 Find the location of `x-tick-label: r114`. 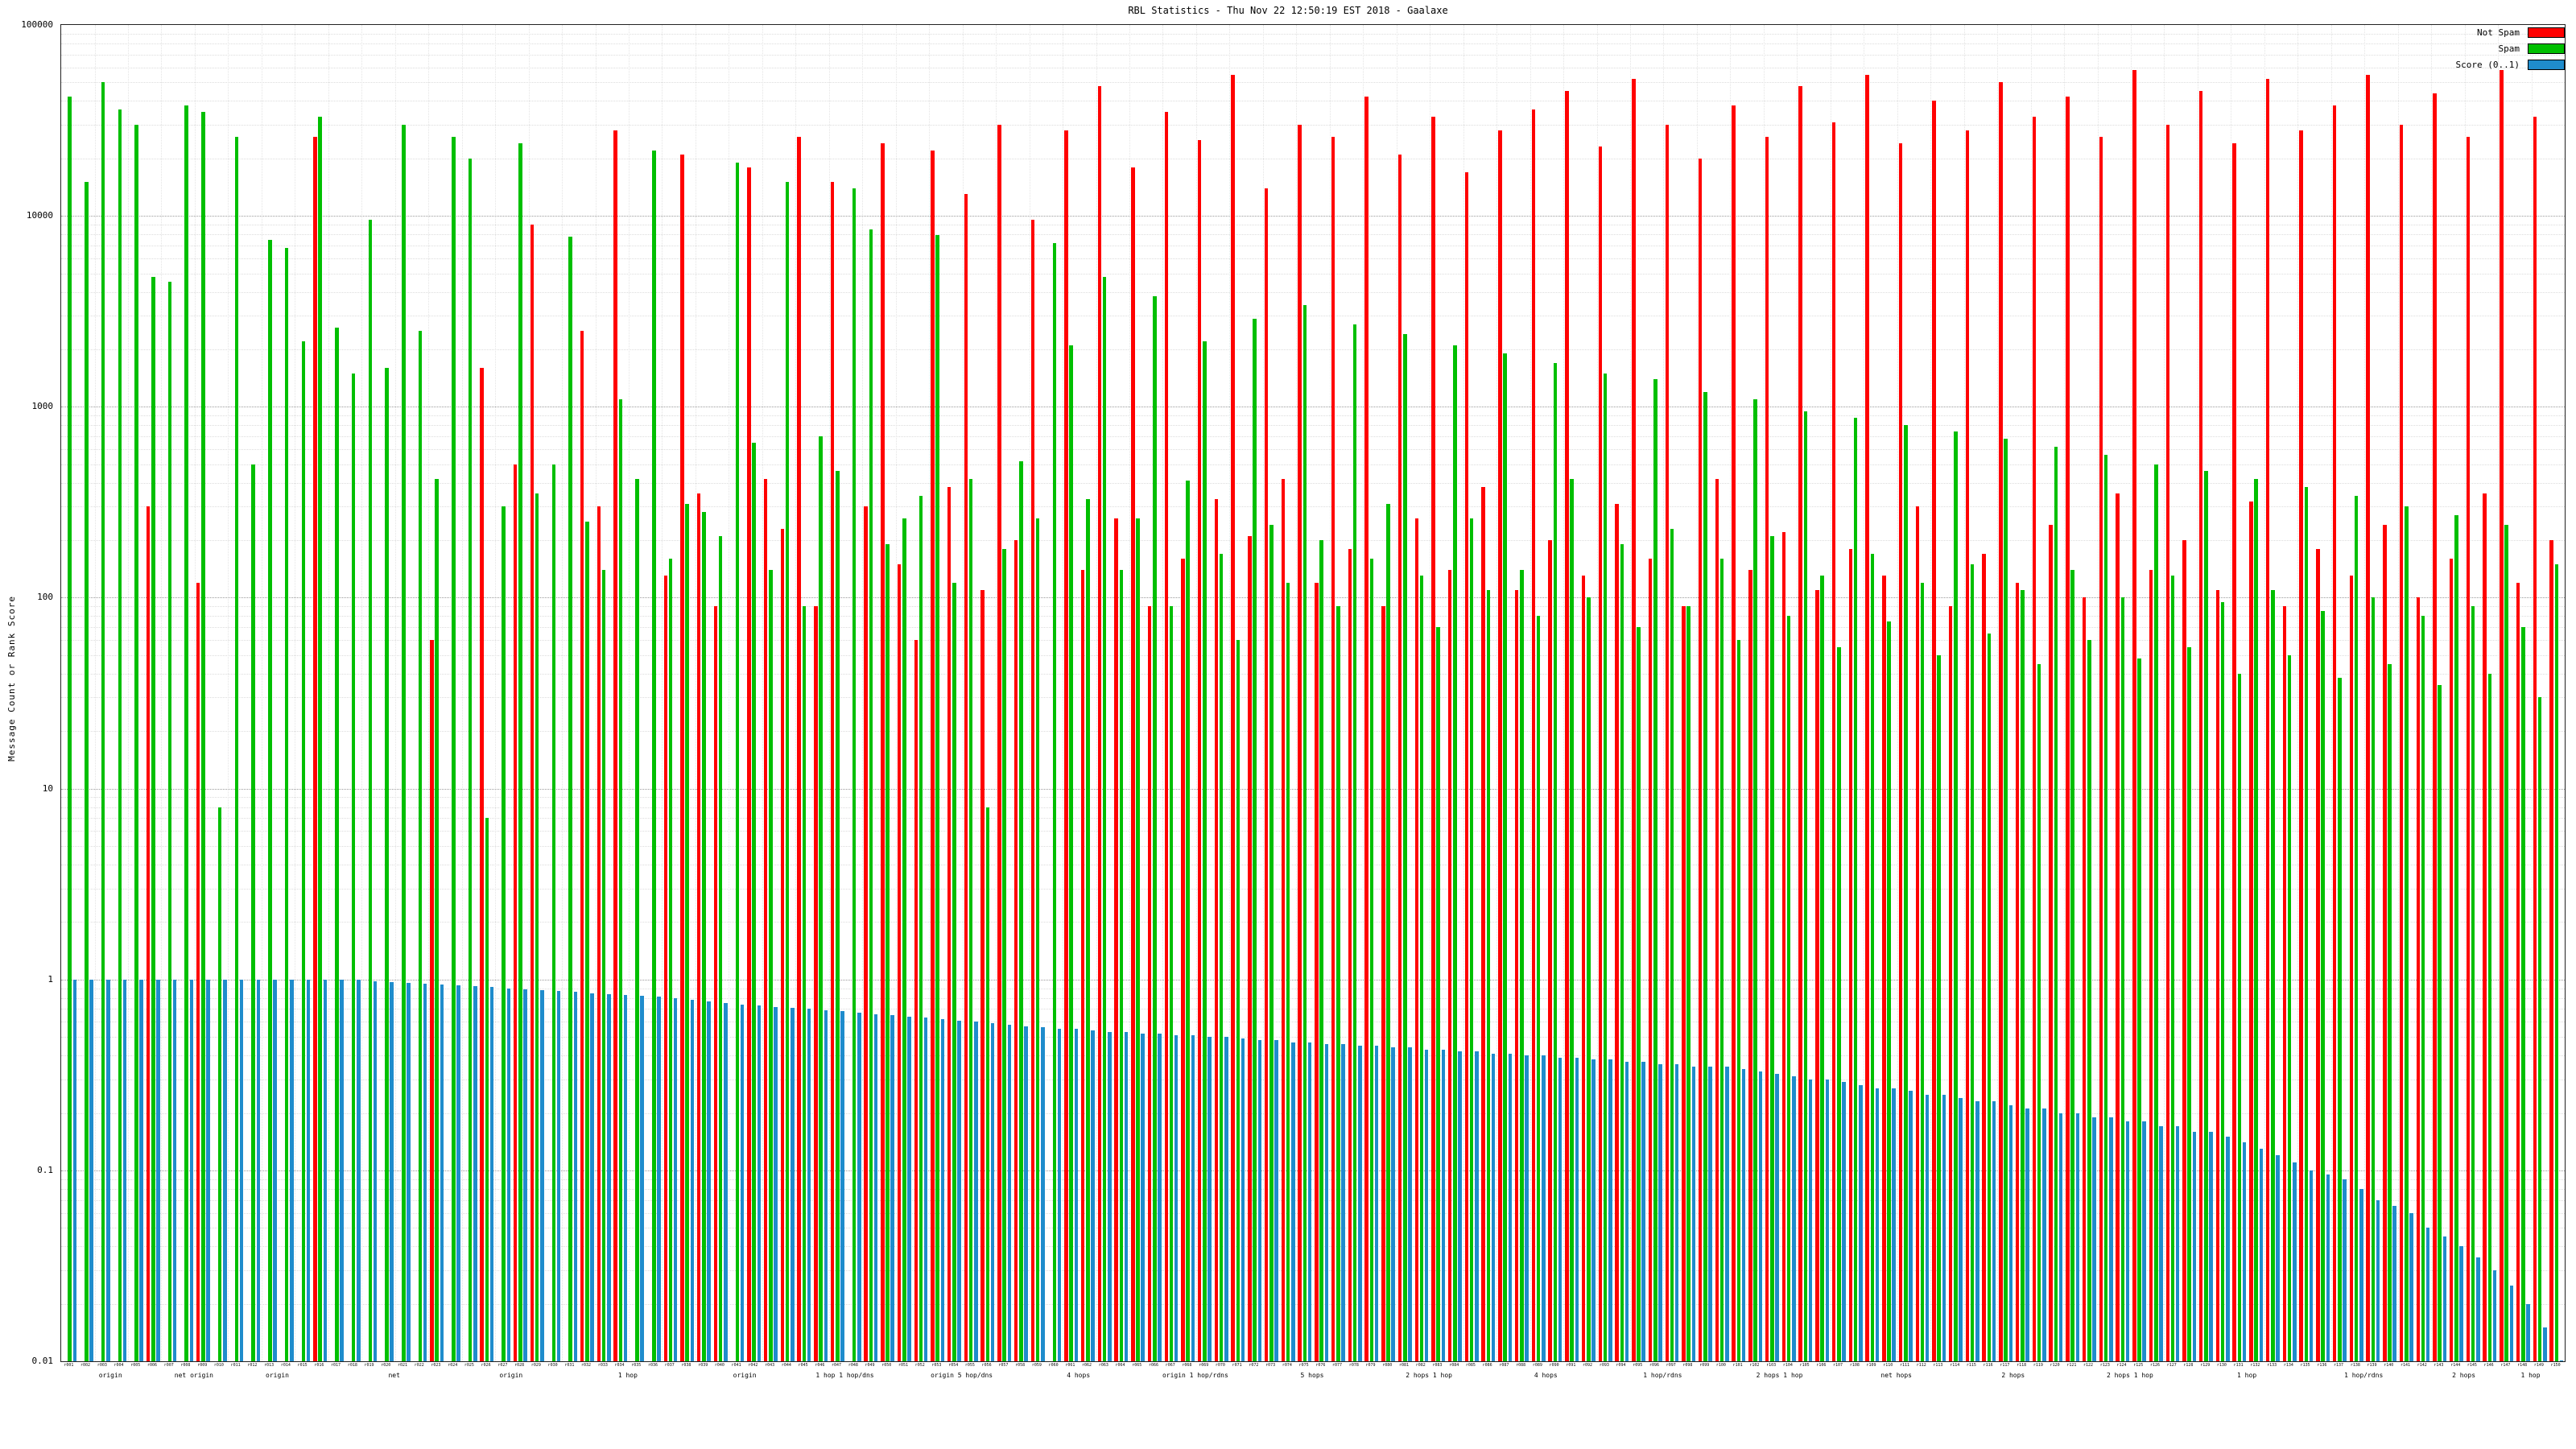

x-tick-label: r114 is located at coordinates (1955, 1365).